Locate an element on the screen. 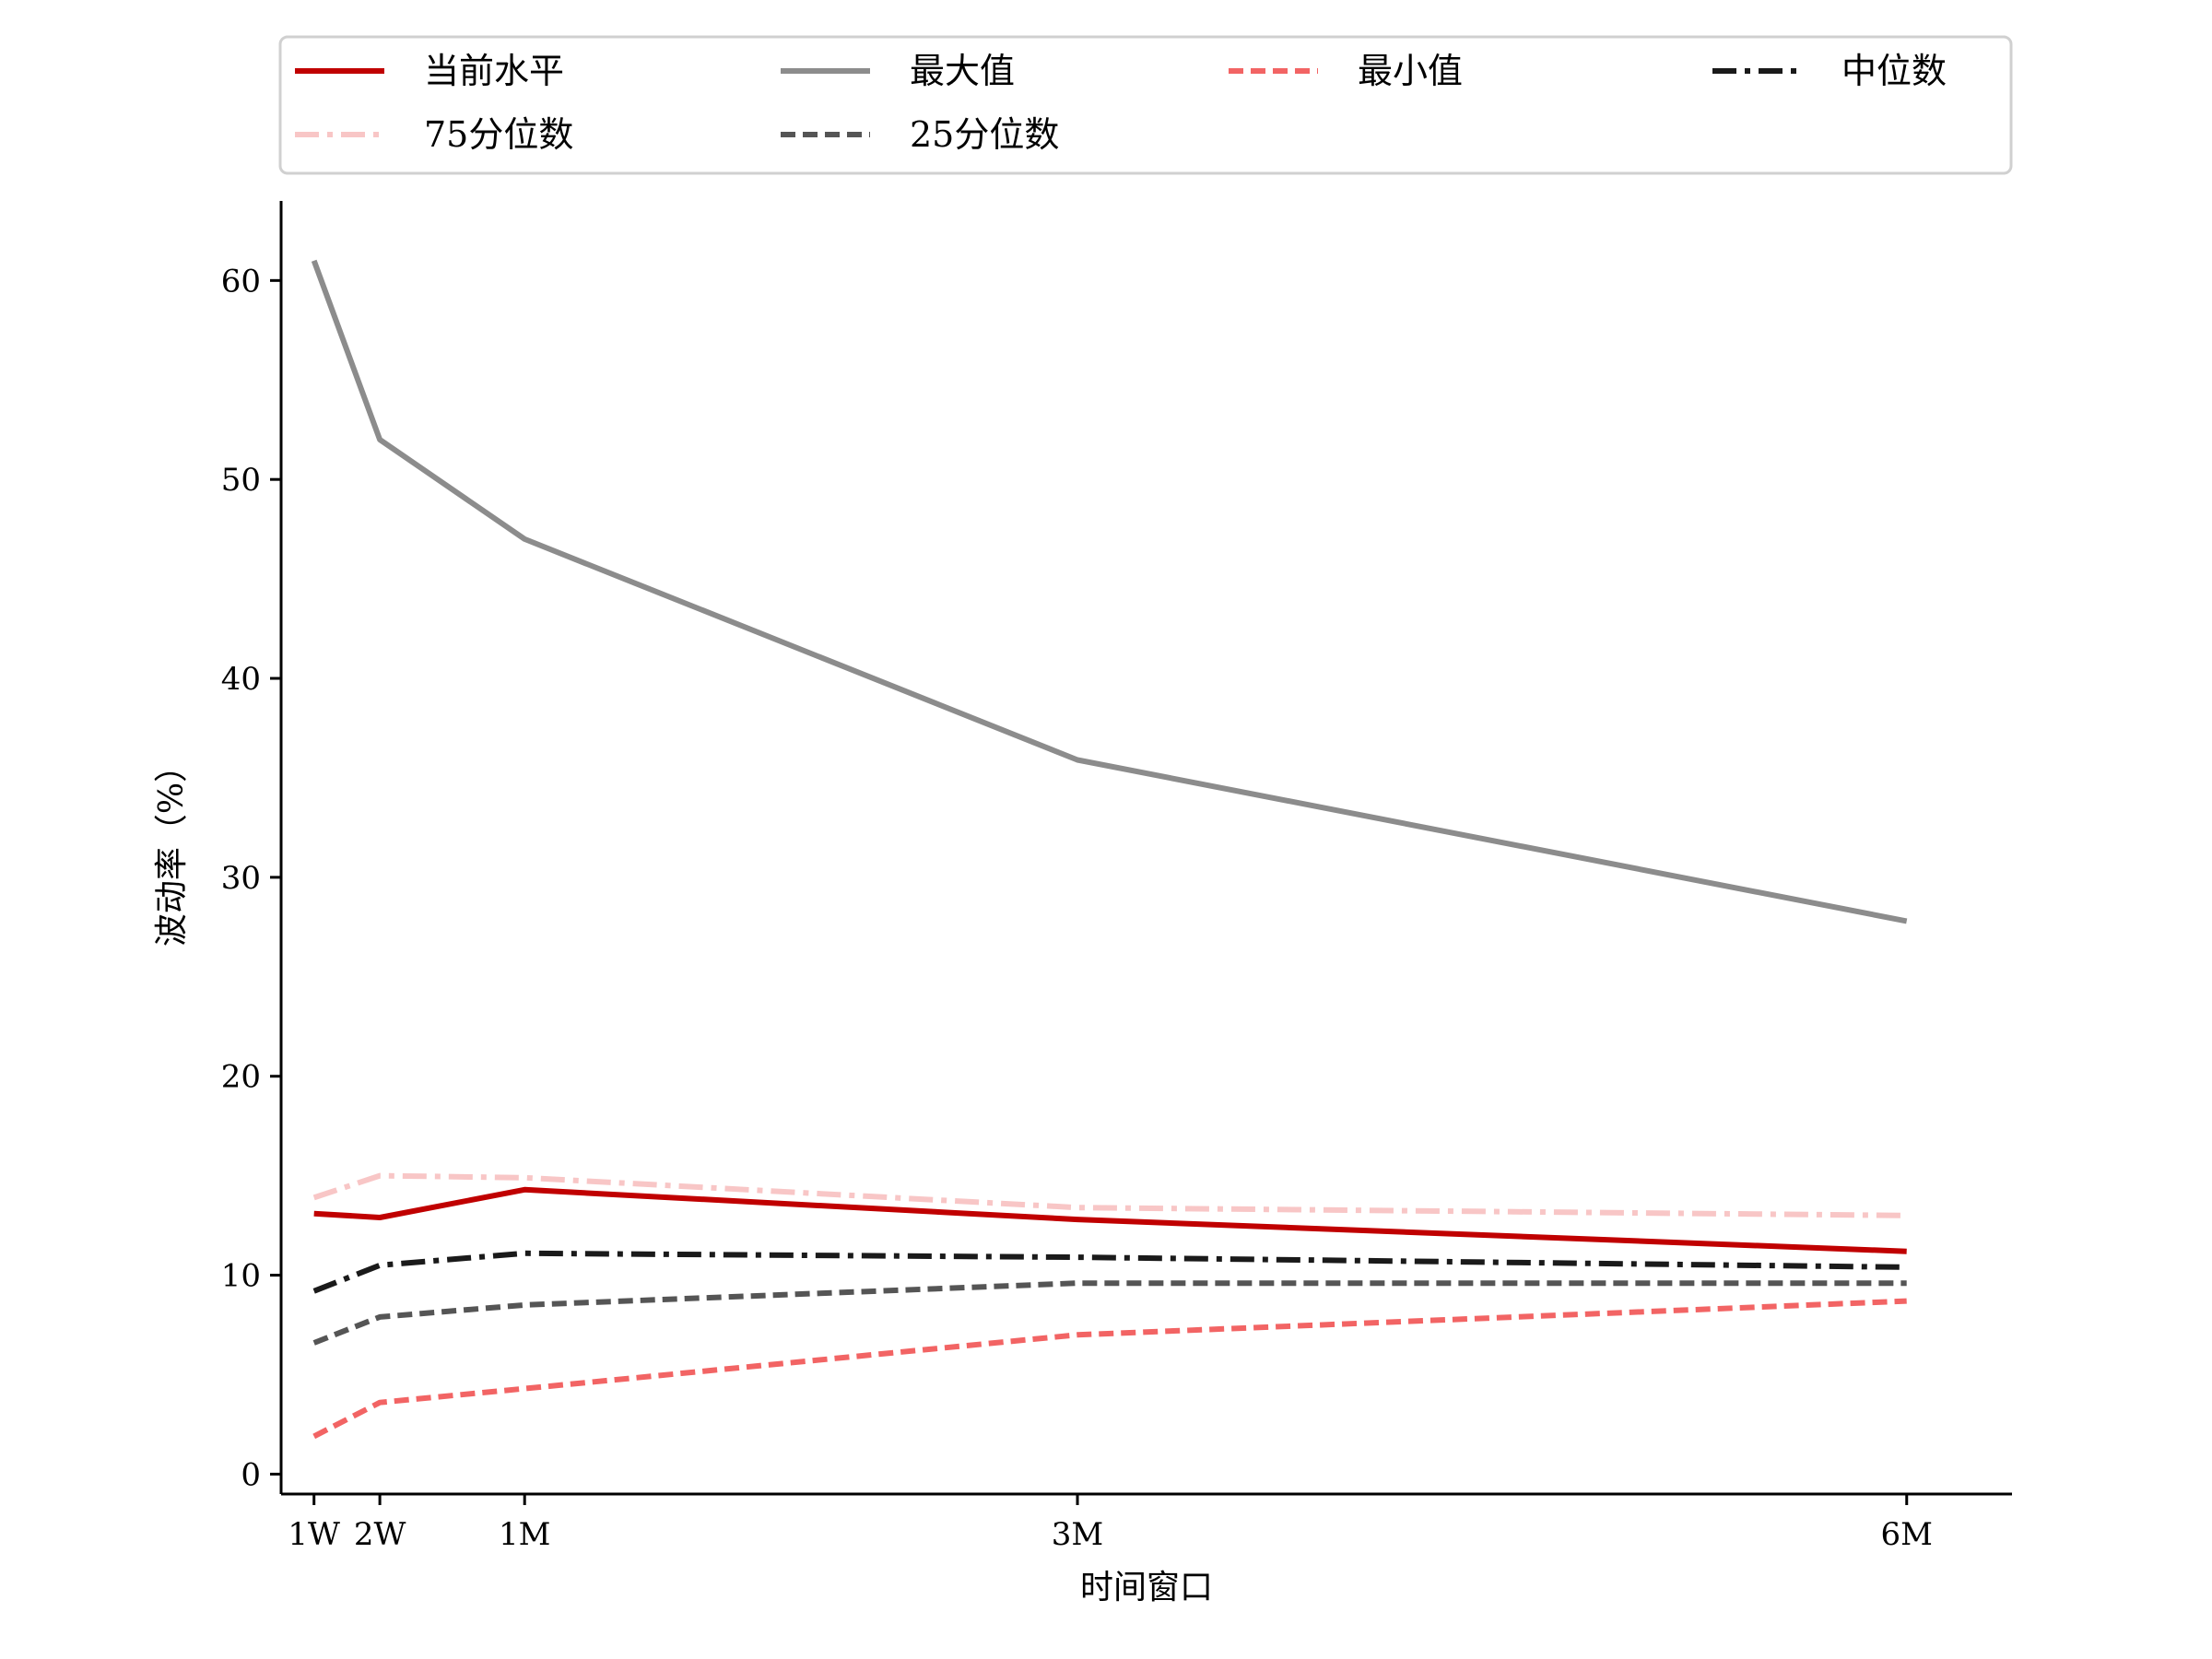  y-tick-label: 50 is located at coordinates (241, 480).